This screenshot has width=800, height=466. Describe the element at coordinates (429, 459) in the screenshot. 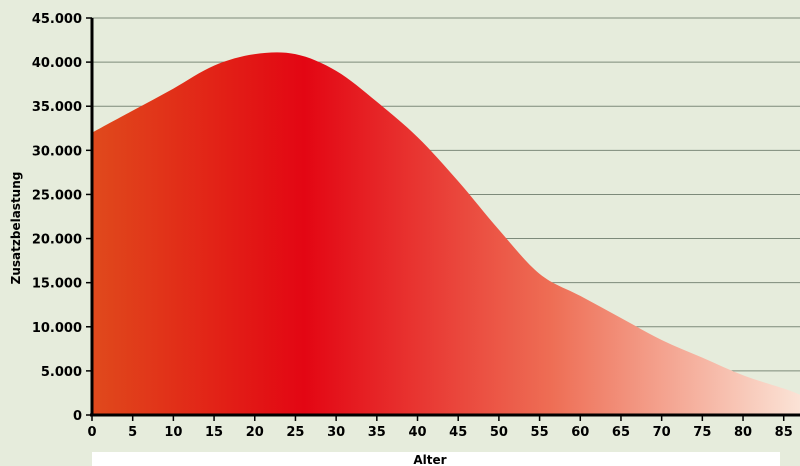

I see `x-axis-title: Alter` at that location.